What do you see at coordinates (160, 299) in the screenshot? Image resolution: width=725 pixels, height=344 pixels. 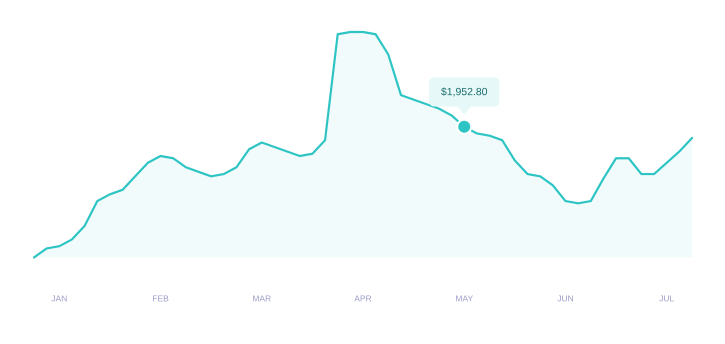 I see `x-tick-label: FEB` at bounding box center [160, 299].